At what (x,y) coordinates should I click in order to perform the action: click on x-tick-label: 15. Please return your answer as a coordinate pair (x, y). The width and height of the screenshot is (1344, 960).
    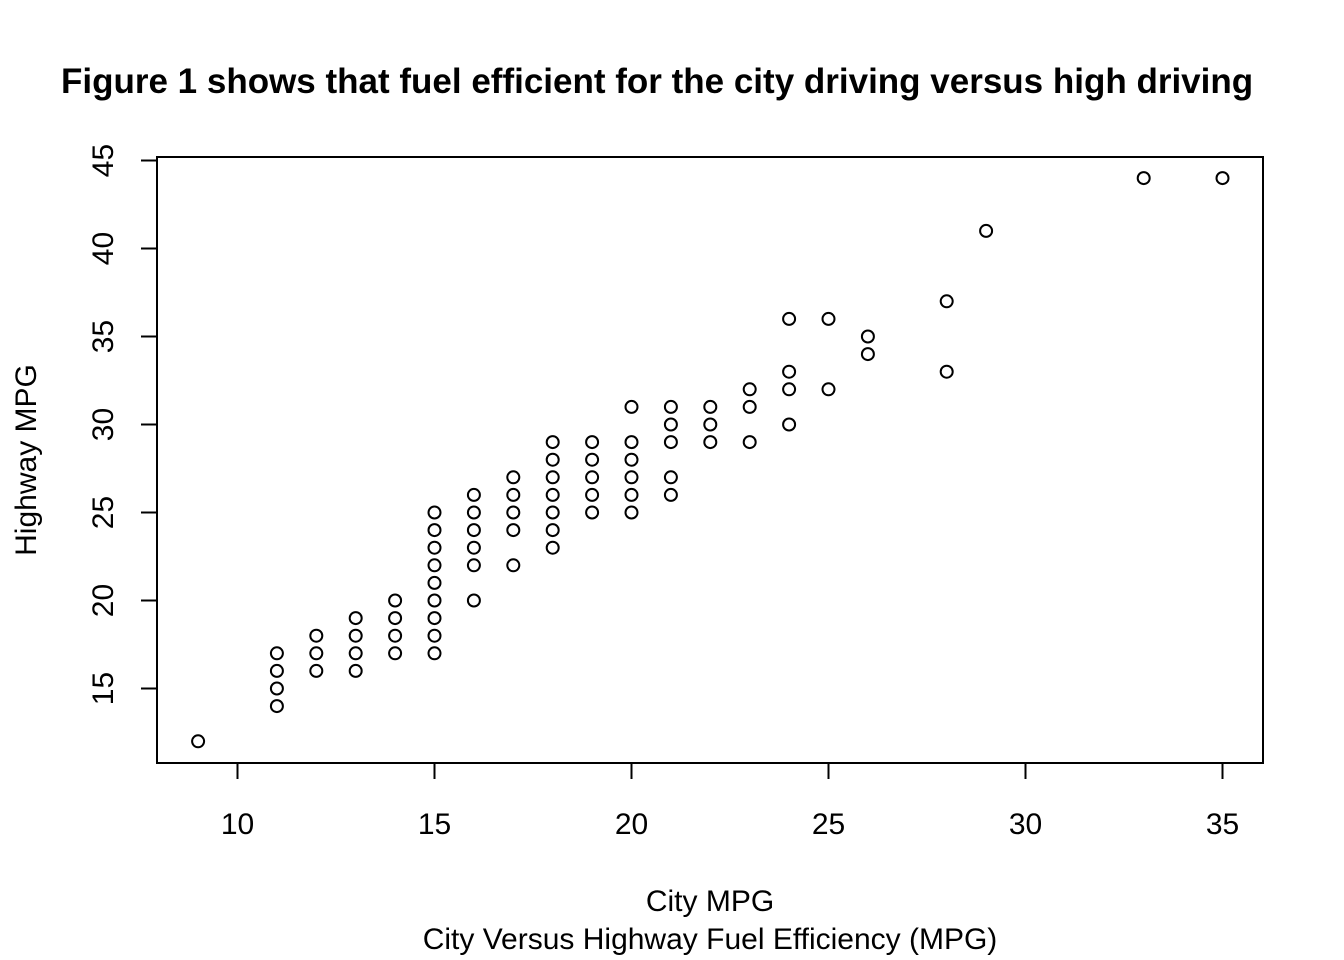
    Looking at the image, I should click on (434, 824).